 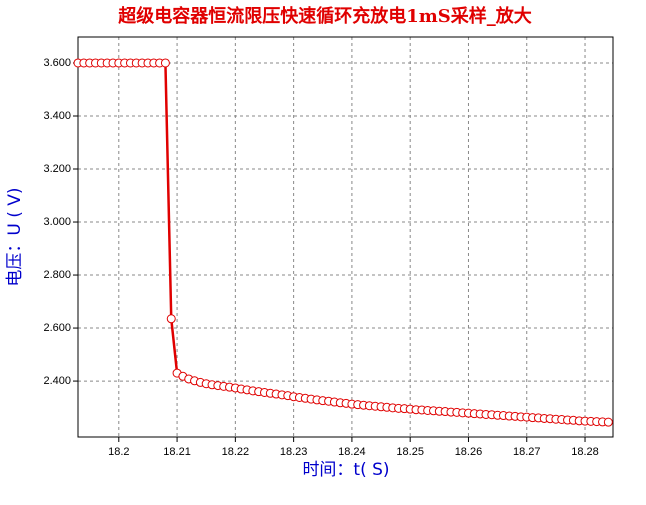 What do you see at coordinates (118, 452) in the screenshot?
I see `x-tick-label: 18.2` at bounding box center [118, 452].